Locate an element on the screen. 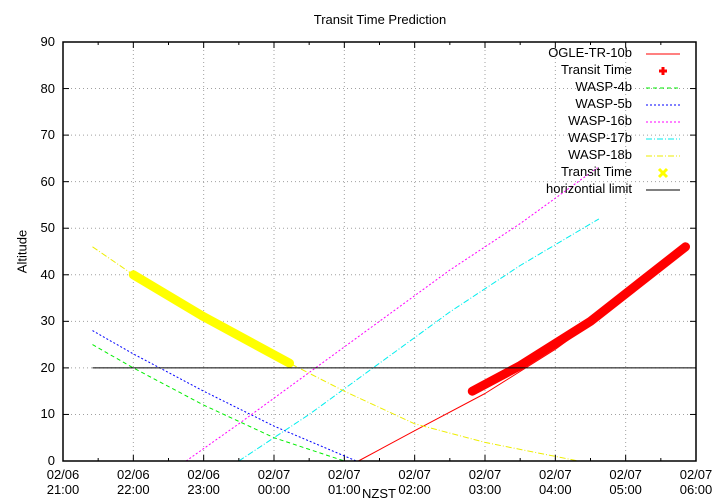  x-tick-label: 02/06 23:00 is located at coordinates (203, 482).